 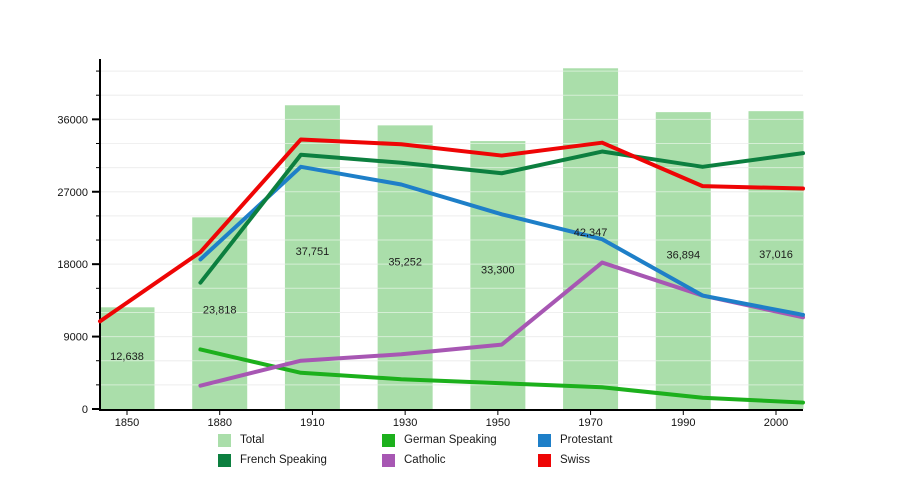 What do you see at coordinates (127, 423) in the screenshot?
I see `x-tick-label: 1850` at bounding box center [127, 423].